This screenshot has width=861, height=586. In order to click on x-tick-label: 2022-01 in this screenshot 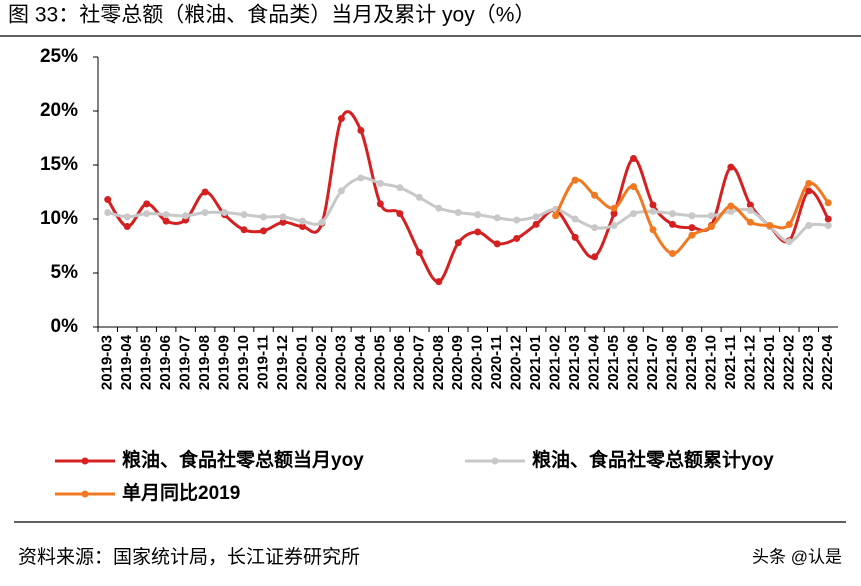, I will do `click(769, 362)`.